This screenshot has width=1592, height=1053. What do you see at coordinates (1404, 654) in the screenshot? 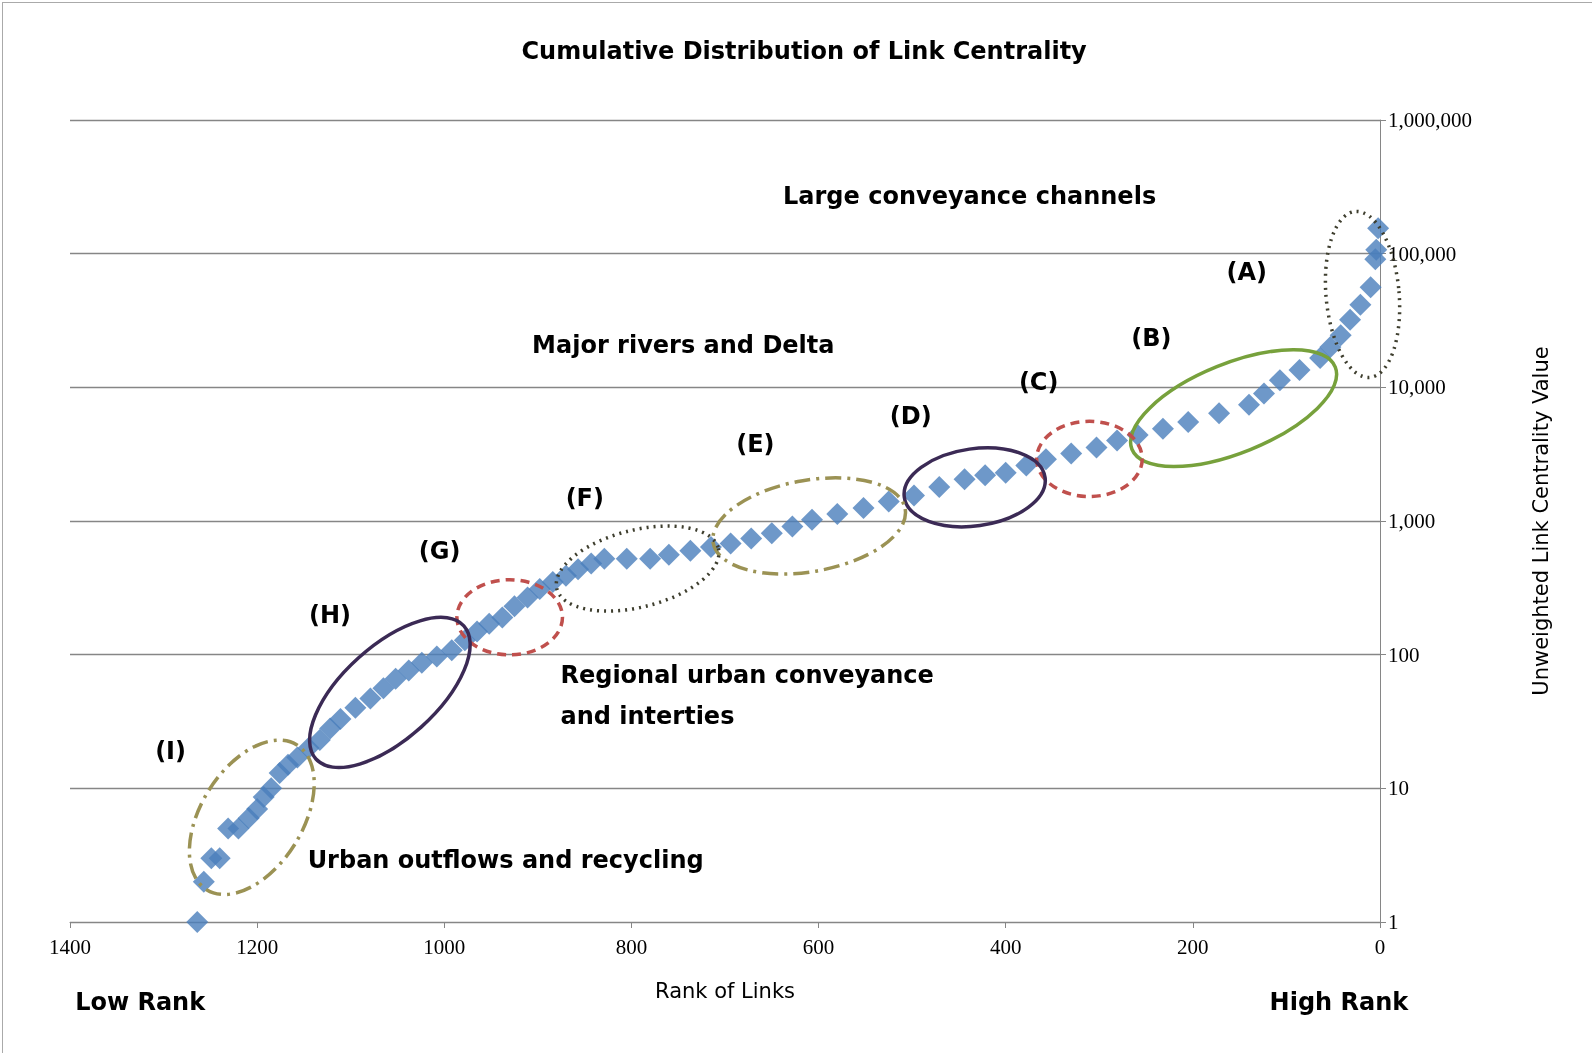
I see `y-tick-label: 100` at bounding box center [1404, 654].